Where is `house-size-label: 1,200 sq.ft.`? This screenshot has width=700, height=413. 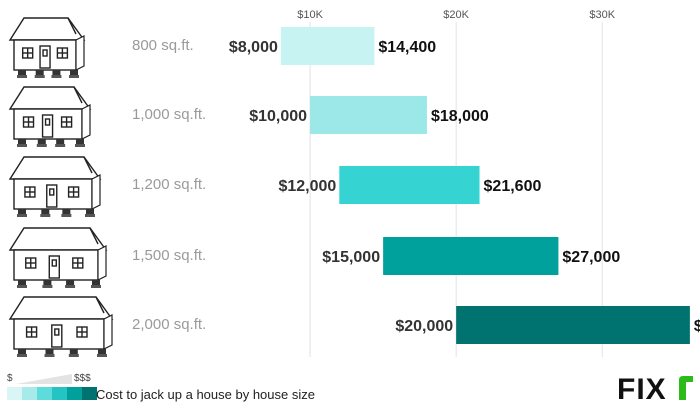 house-size-label: 1,200 sq.ft. is located at coordinates (169, 184).